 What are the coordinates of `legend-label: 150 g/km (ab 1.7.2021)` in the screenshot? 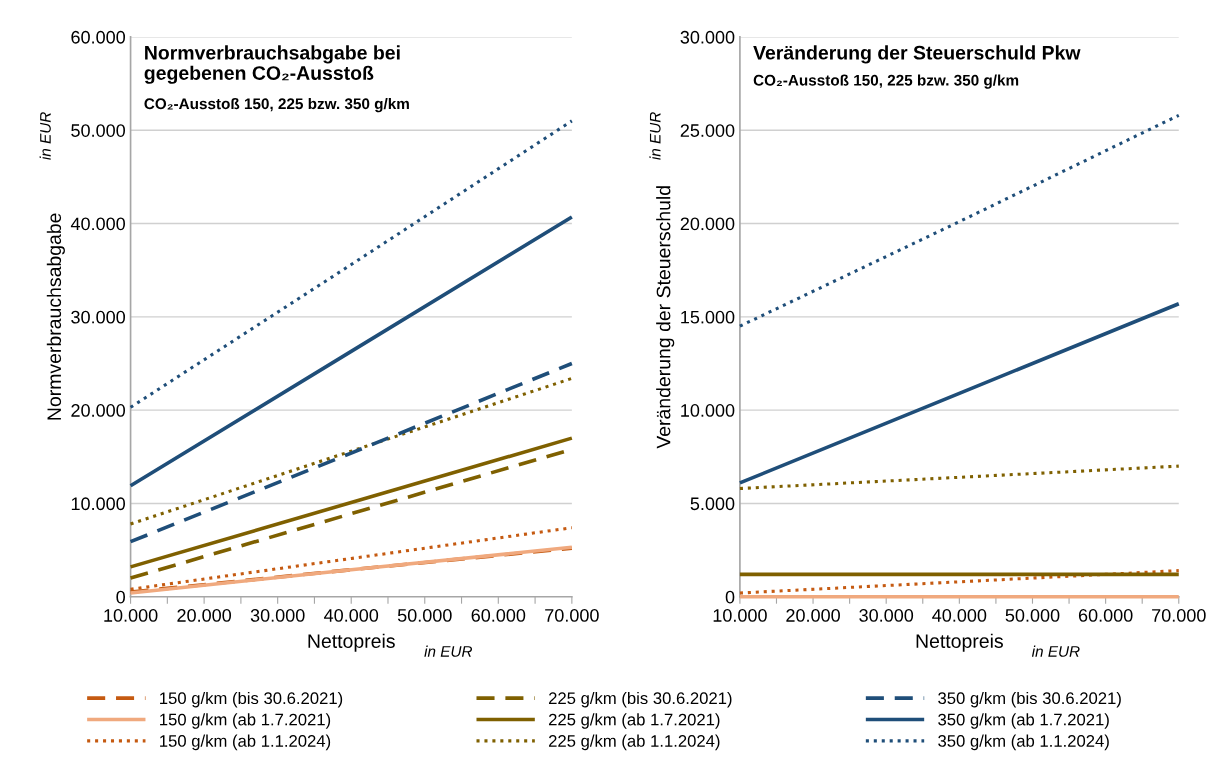 It's located at (245, 721).